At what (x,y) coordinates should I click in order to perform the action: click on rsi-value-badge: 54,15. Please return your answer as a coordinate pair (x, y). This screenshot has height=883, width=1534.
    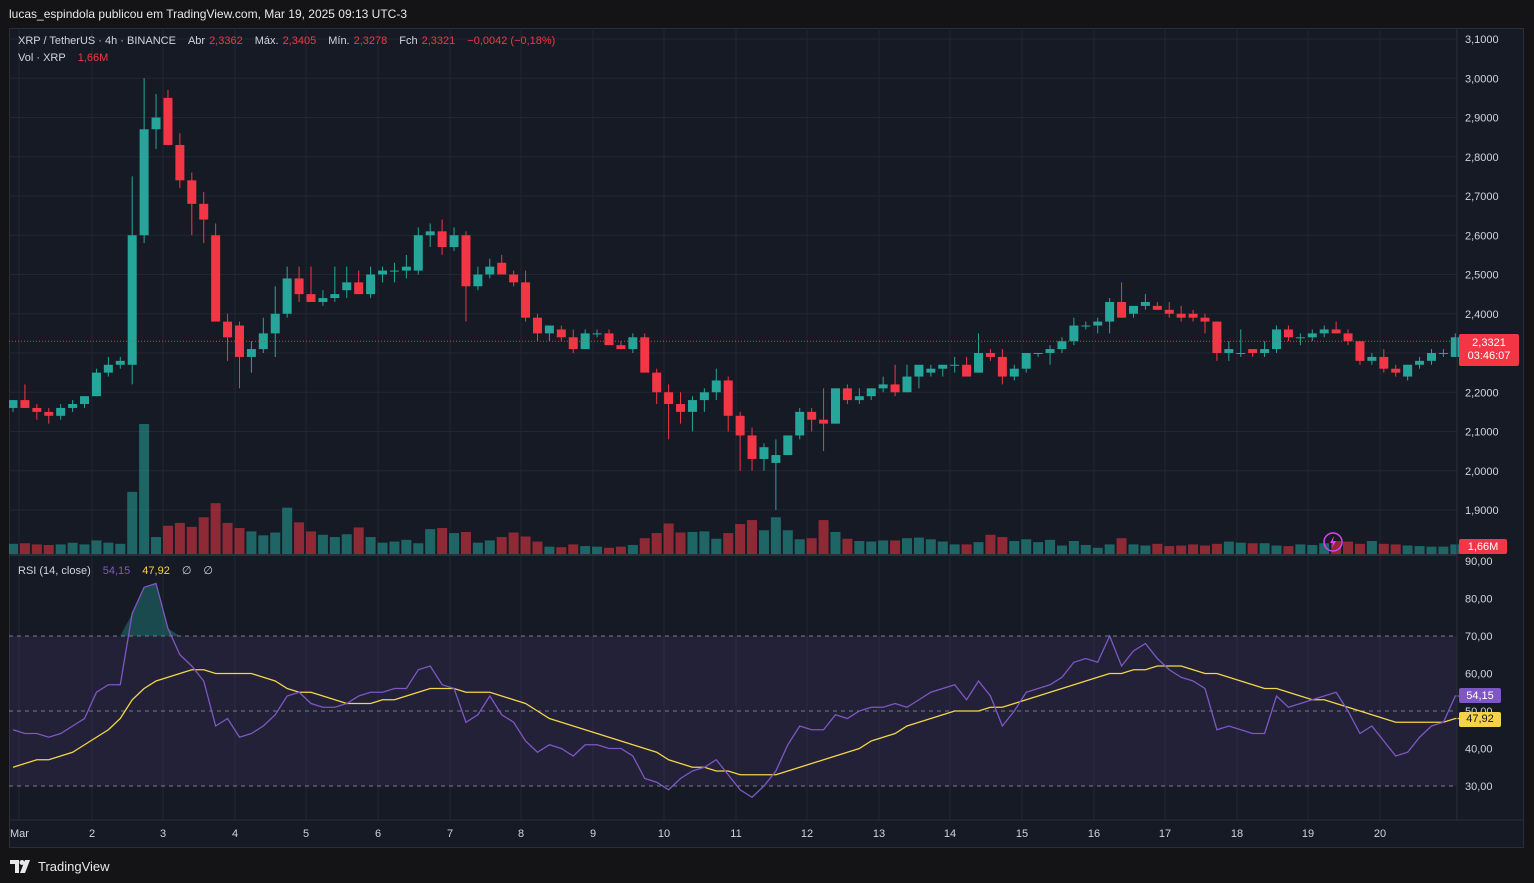
    Looking at the image, I should click on (1480, 695).